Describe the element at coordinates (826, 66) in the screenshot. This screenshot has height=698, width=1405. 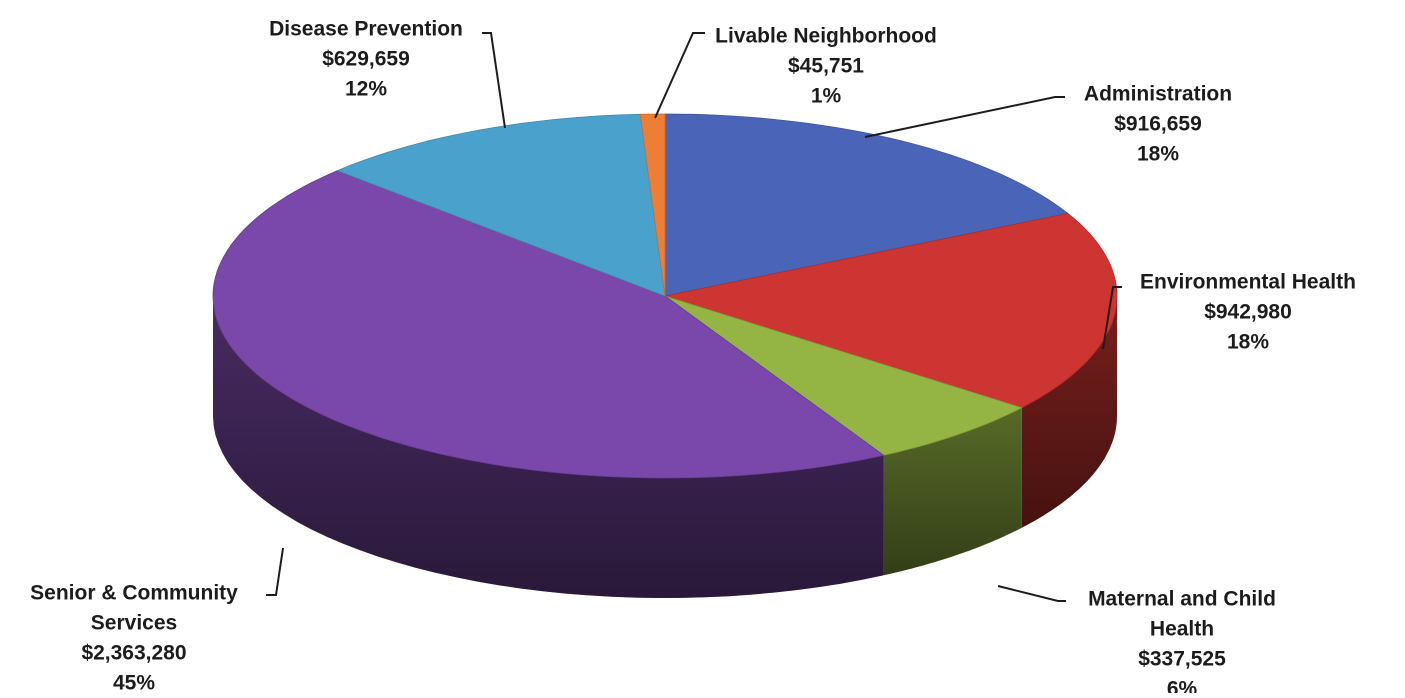
I see `slice-label-5-value: $45,751` at that location.